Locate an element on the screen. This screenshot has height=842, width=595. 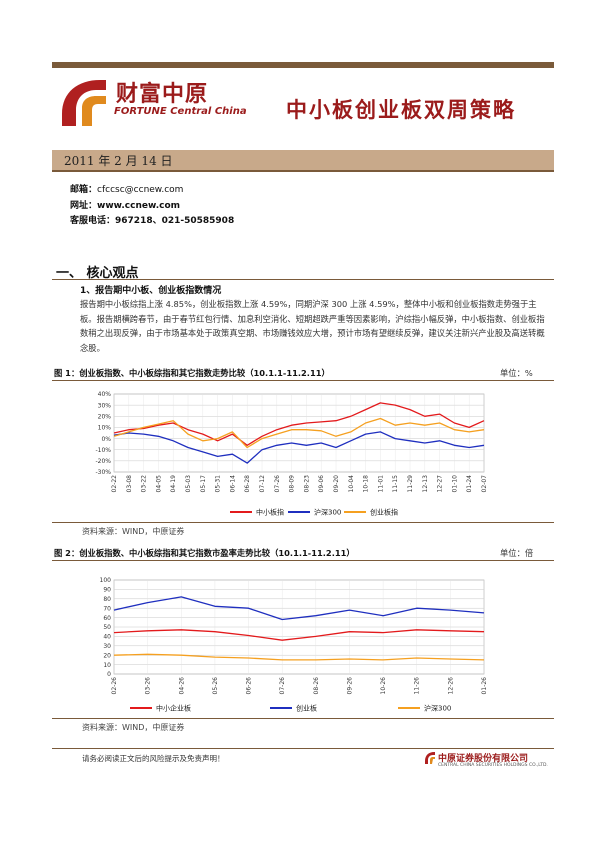
y-tick-label: -30% is located at coordinates (103, 472).